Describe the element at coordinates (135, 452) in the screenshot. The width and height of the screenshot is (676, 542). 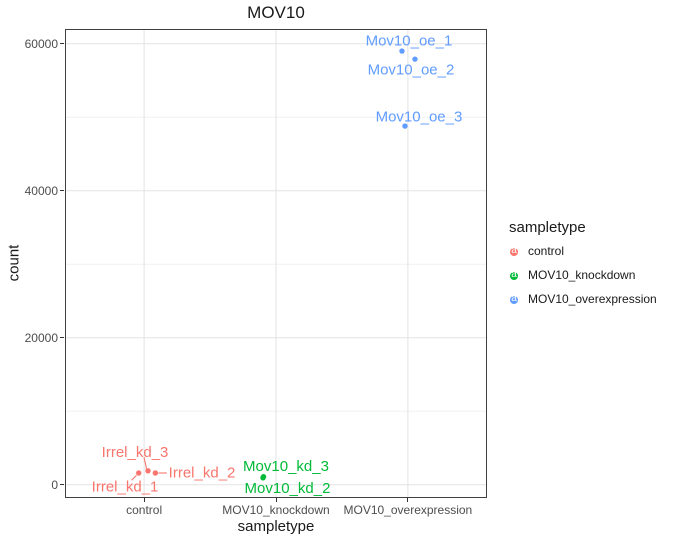
I see `data-point-label: Irrel_kd_3` at that location.